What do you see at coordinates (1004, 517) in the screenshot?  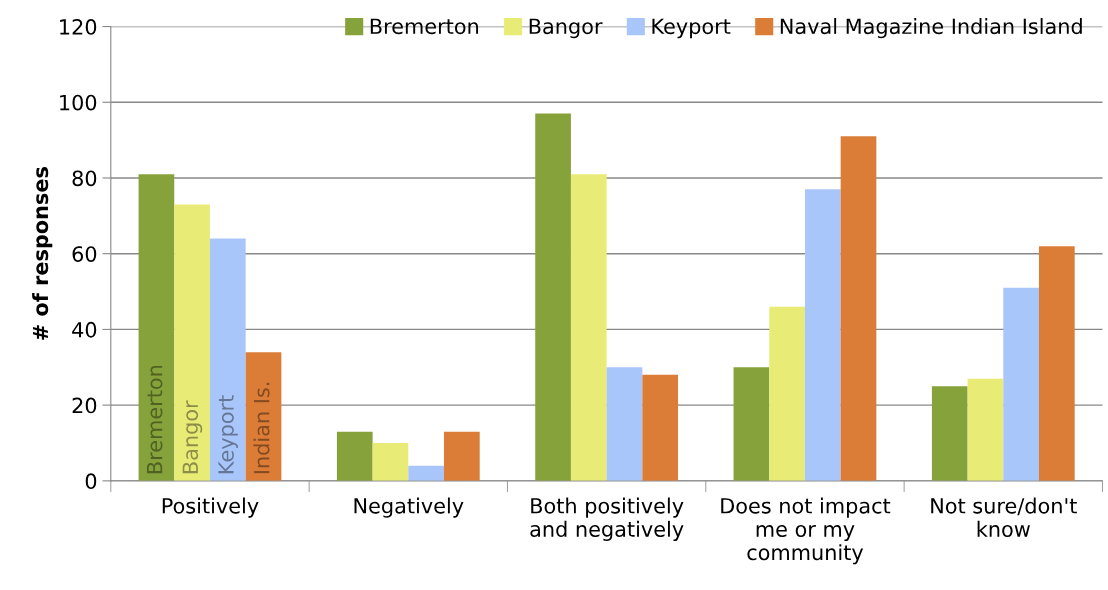 I see `x-tick-label: Not sure/don't know` at bounding box center [1004, 517].